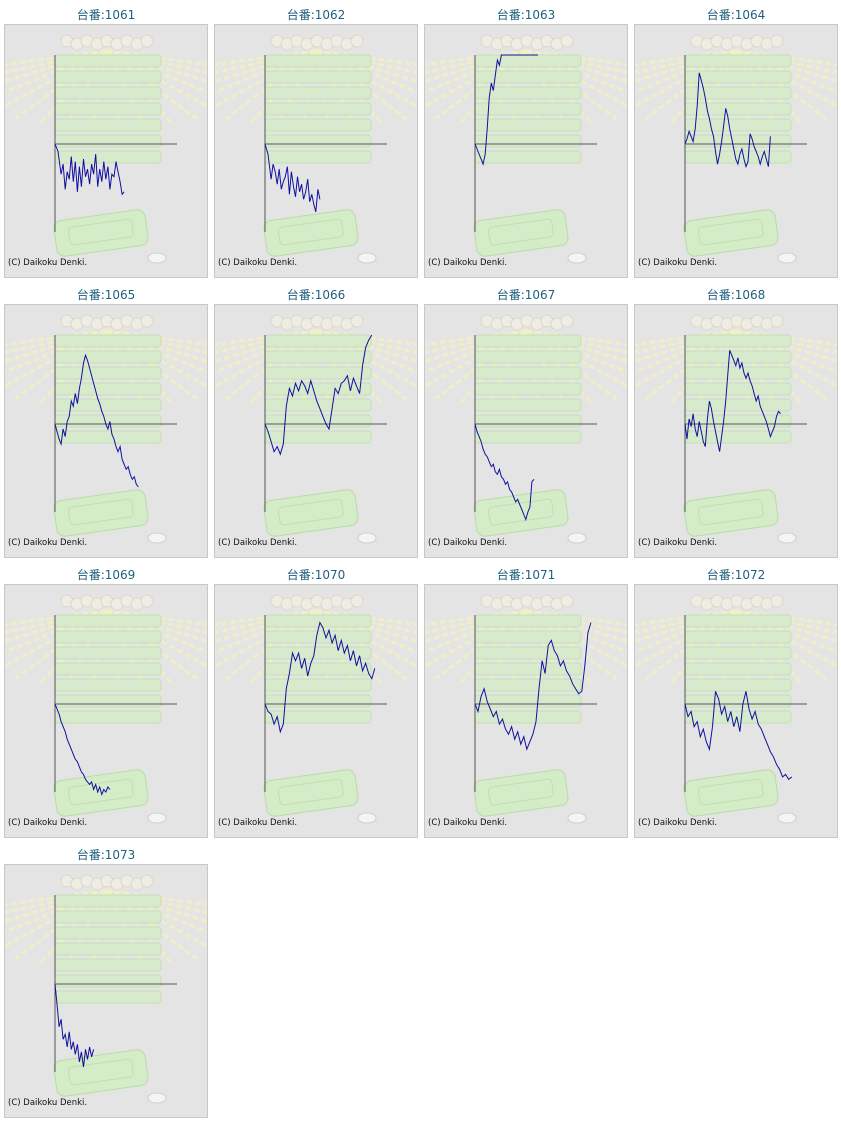 The width and height of the screenshot is (841, 1123). What do you see at coordinates (316, 295) in the screenshot?
I see `machine-number-label: 台番:1066` at bounding box center [316, 295].